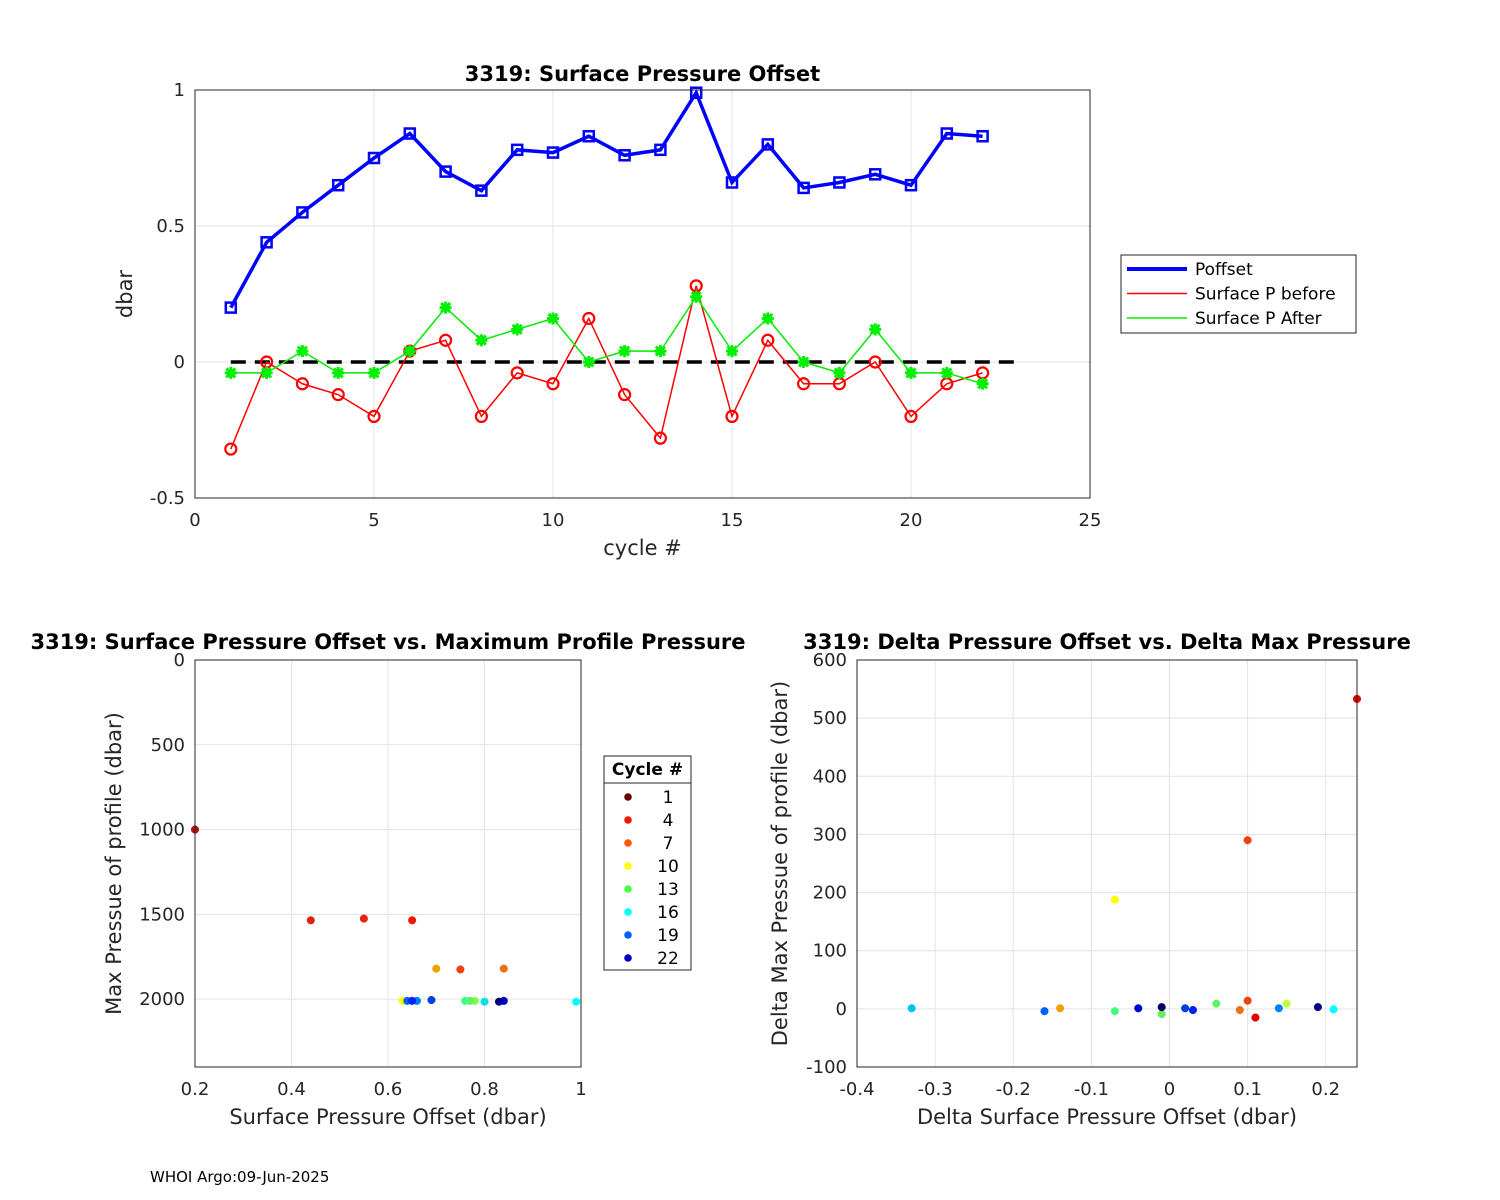  Describe the element at coordinates (1013, 1089) in the screenshot. I see `x-tick-label: -0.2` at that location.